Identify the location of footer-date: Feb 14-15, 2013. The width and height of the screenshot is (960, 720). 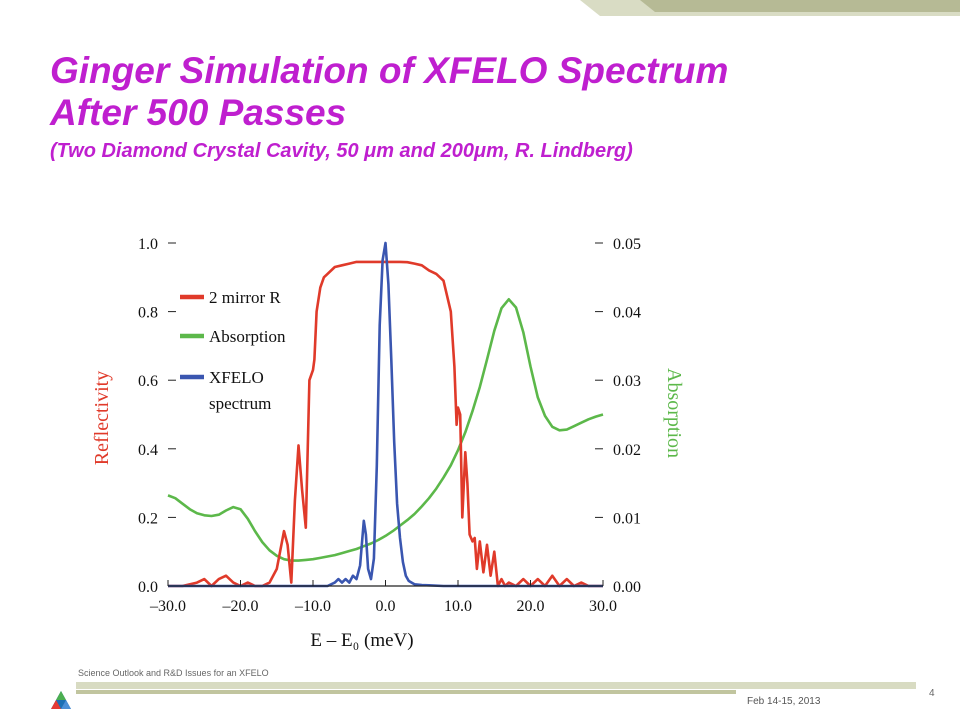
(784, 701).